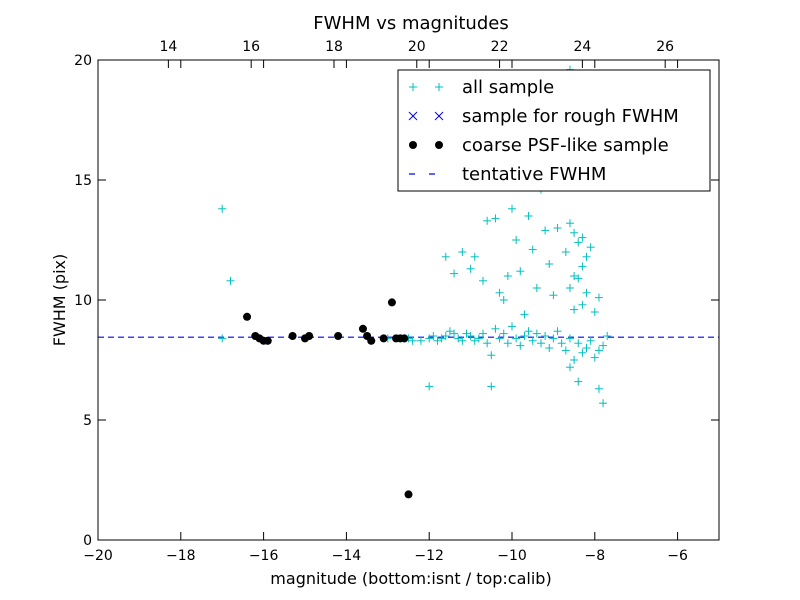 This screenshot has width=800, height=600. I want to click on legend-entry: tentative FWHM, so click(507, 174).